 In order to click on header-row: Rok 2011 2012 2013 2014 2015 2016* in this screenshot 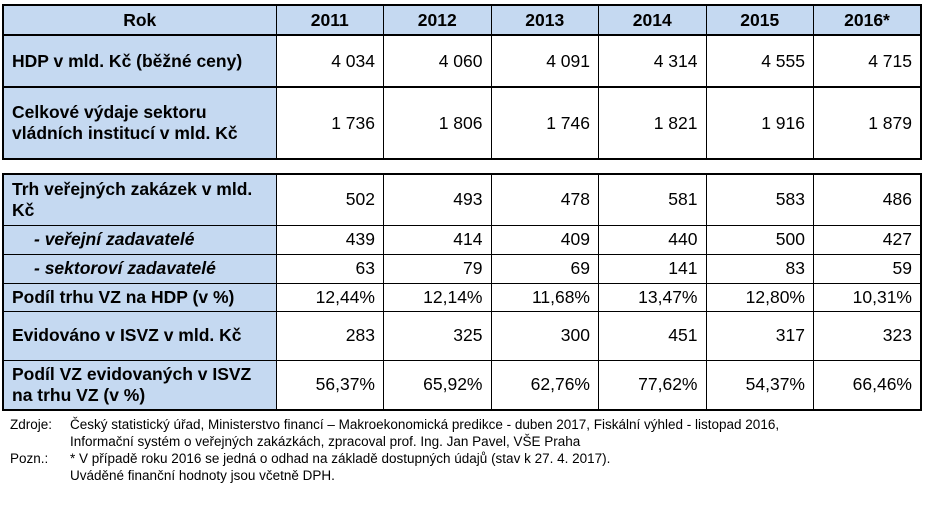, I will do `click(462, 20)`.